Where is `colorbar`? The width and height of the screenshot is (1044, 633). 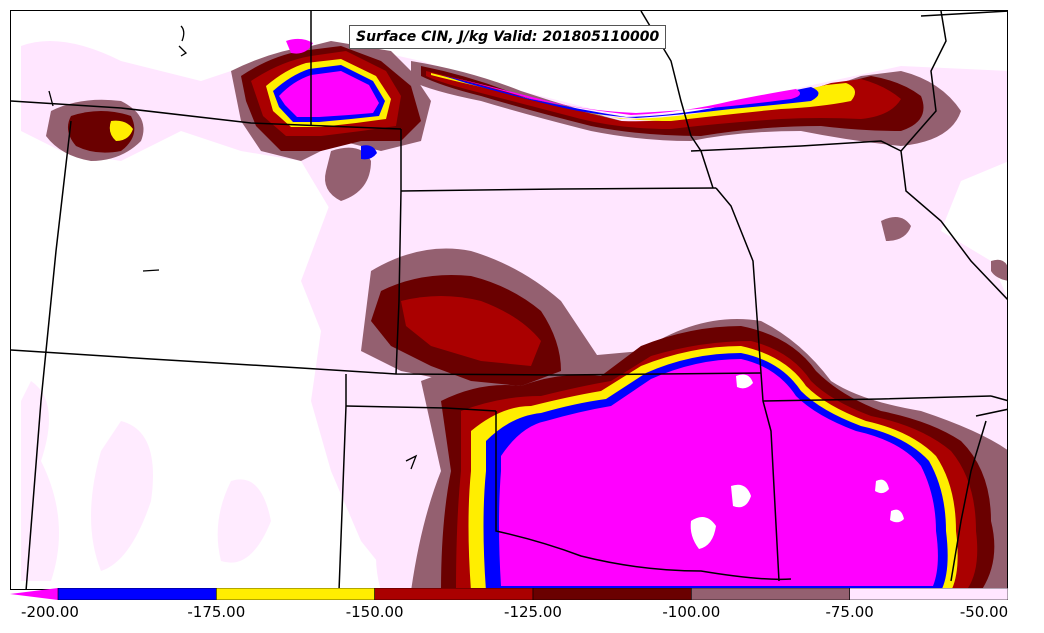 colorbar is located at coordinates (509, 594).